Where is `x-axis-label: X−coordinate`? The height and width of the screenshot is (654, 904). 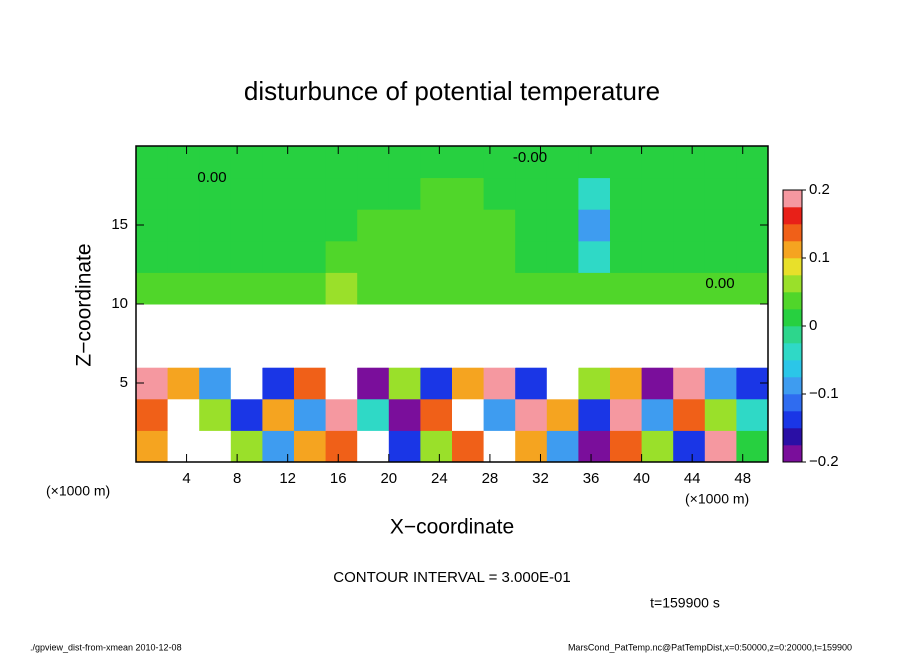
x-axis-label: X−coordinate is located at coordinates (452, 527).